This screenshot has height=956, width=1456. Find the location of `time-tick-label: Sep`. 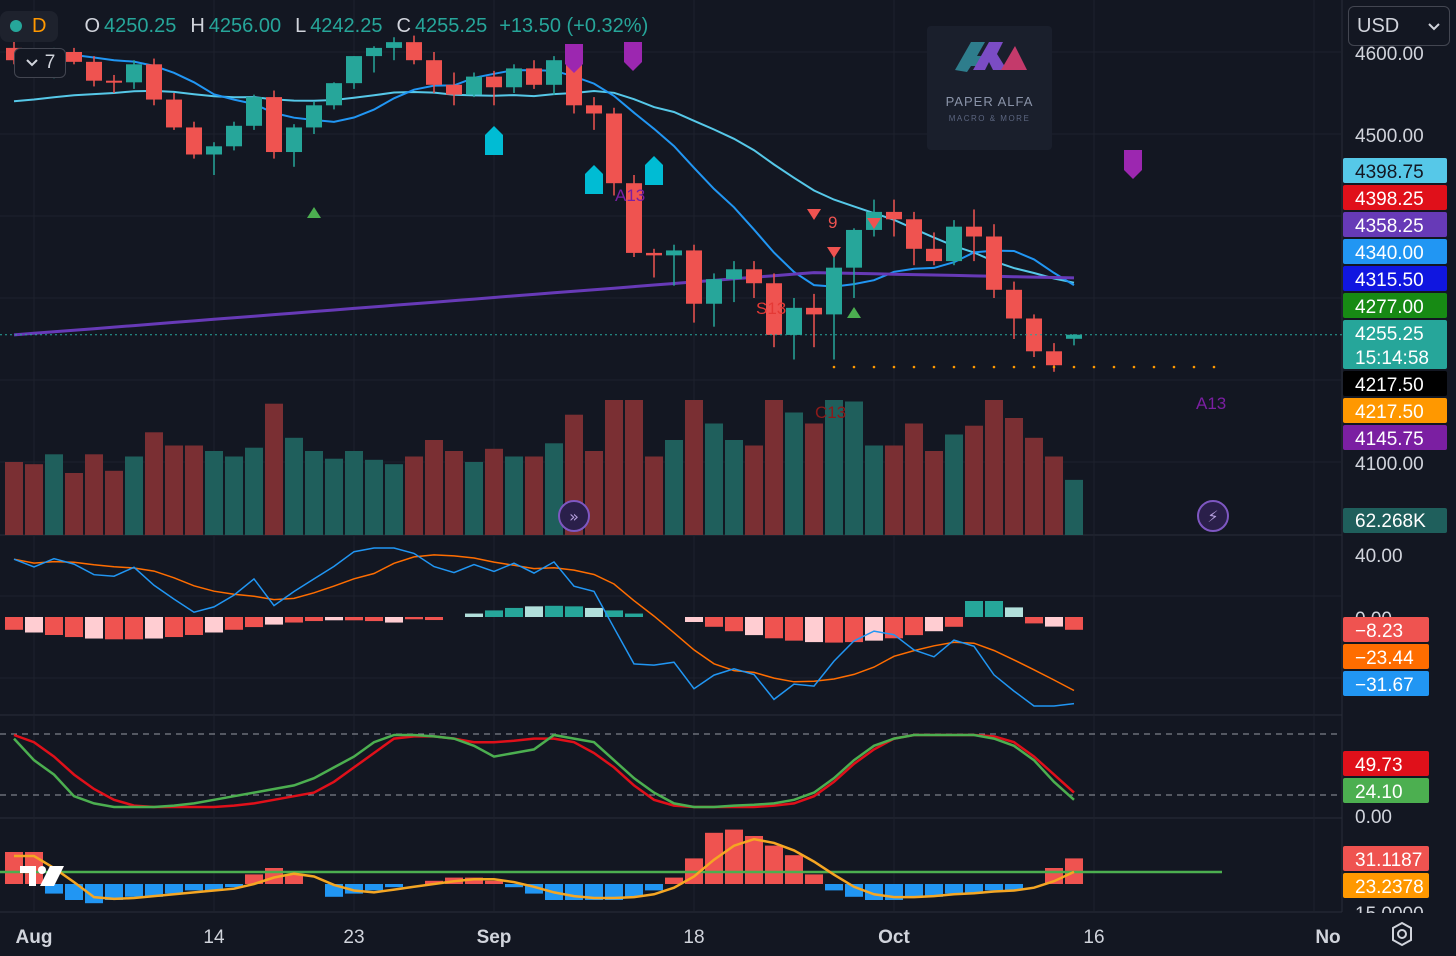

time-tick-label: Sep is located at coordinates (494, 937).